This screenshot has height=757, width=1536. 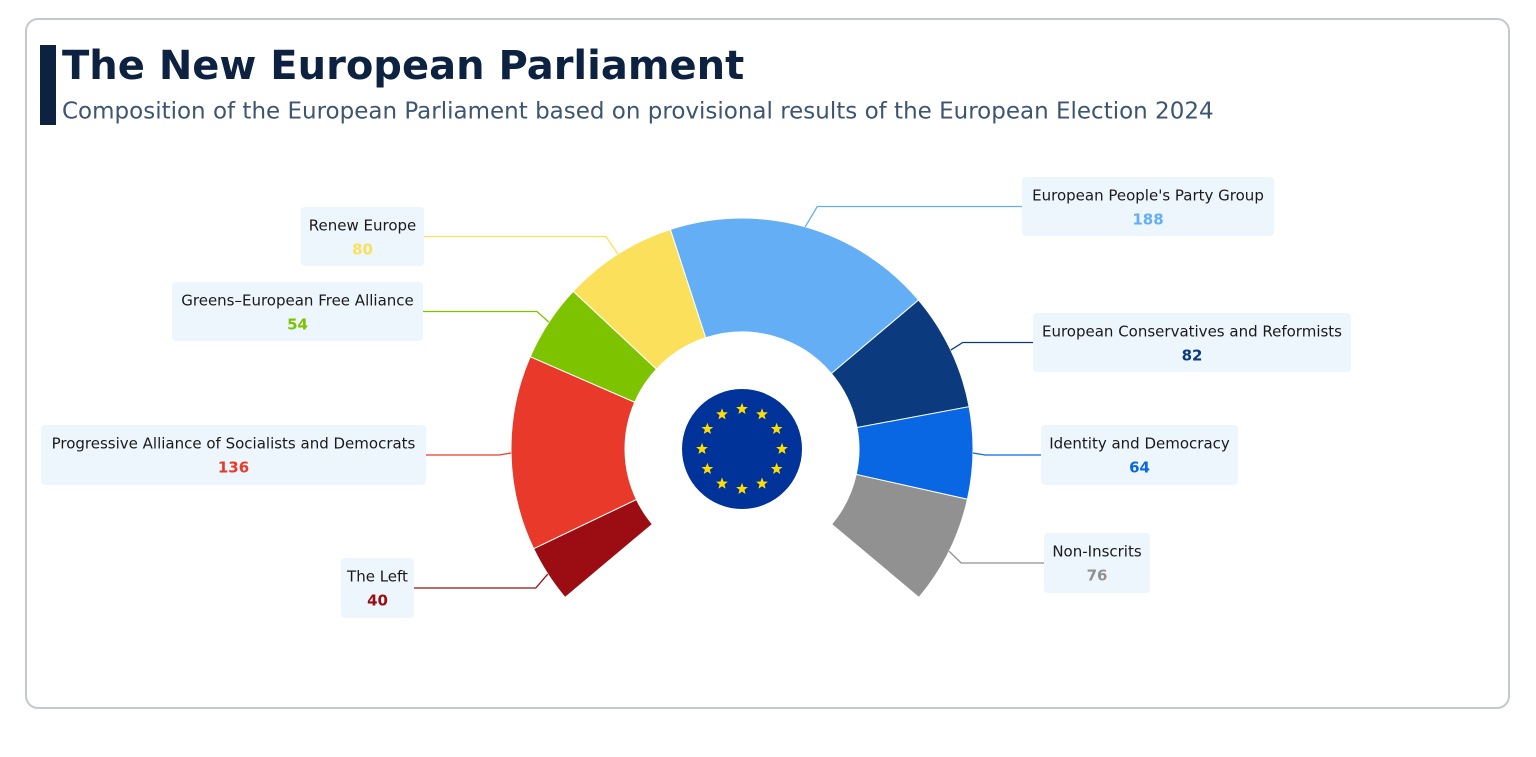 I want to click on label-value: 188, so click(x=1147, y=220).